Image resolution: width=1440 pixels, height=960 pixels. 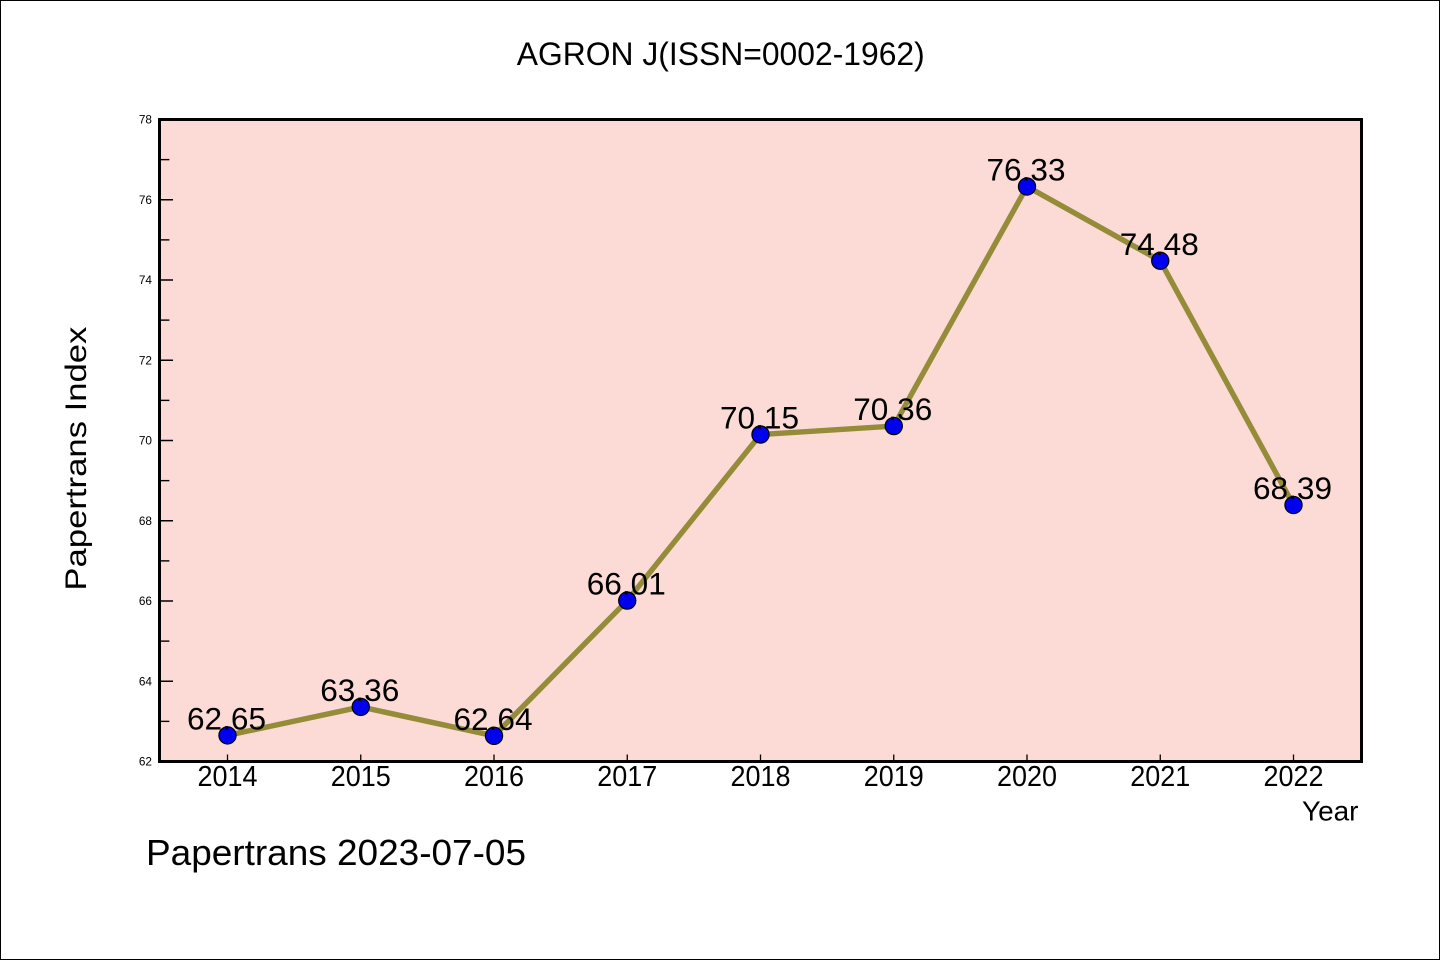 What do you see at coordinates (626, 584) in the screenshot?
I see `svg-text: 66.01` at bounding box center [626, 584].